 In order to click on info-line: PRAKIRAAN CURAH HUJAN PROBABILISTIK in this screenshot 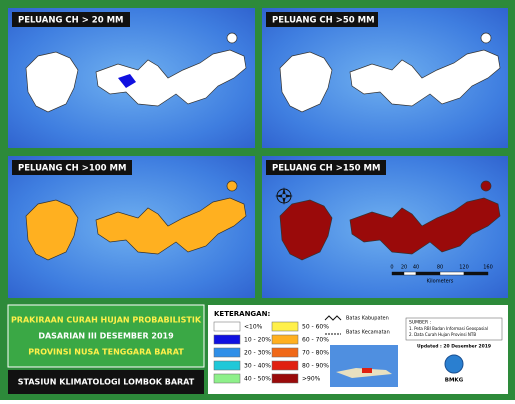, I will do `click(106, 320)`.